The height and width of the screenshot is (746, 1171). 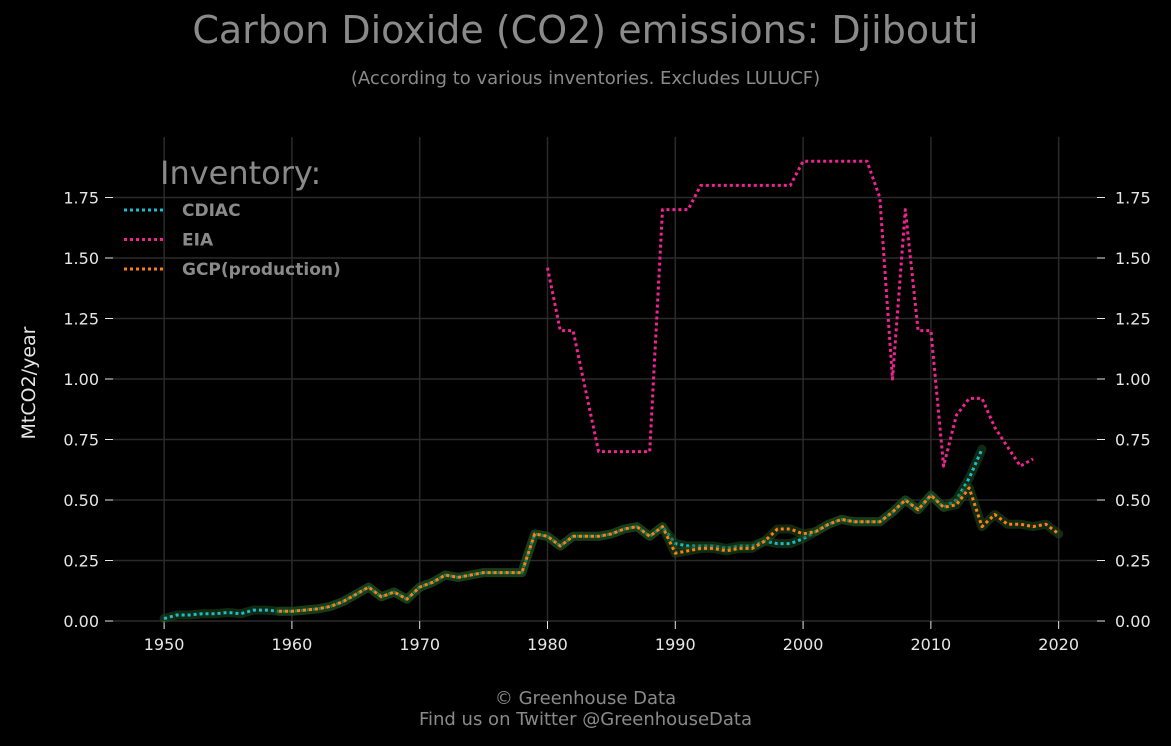 I want to click on x-tick-label: 1980, so click(x=547, y=644).